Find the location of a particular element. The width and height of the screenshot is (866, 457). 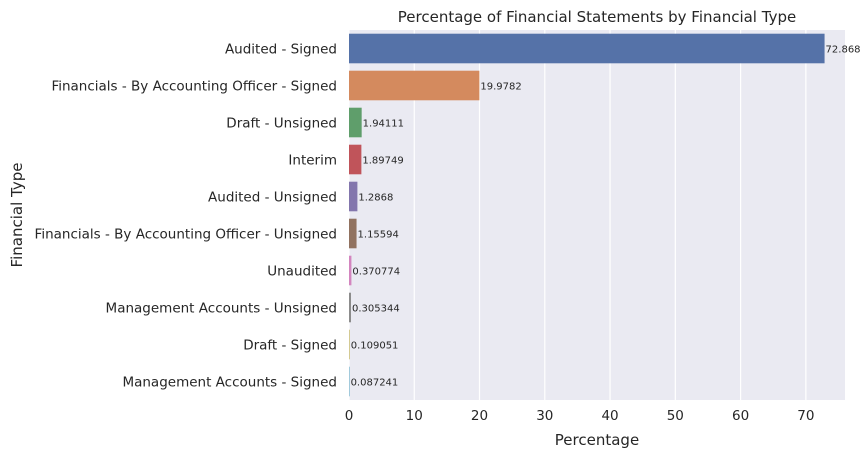

value-label: 0.370774 is located at coordinates (376, 272).